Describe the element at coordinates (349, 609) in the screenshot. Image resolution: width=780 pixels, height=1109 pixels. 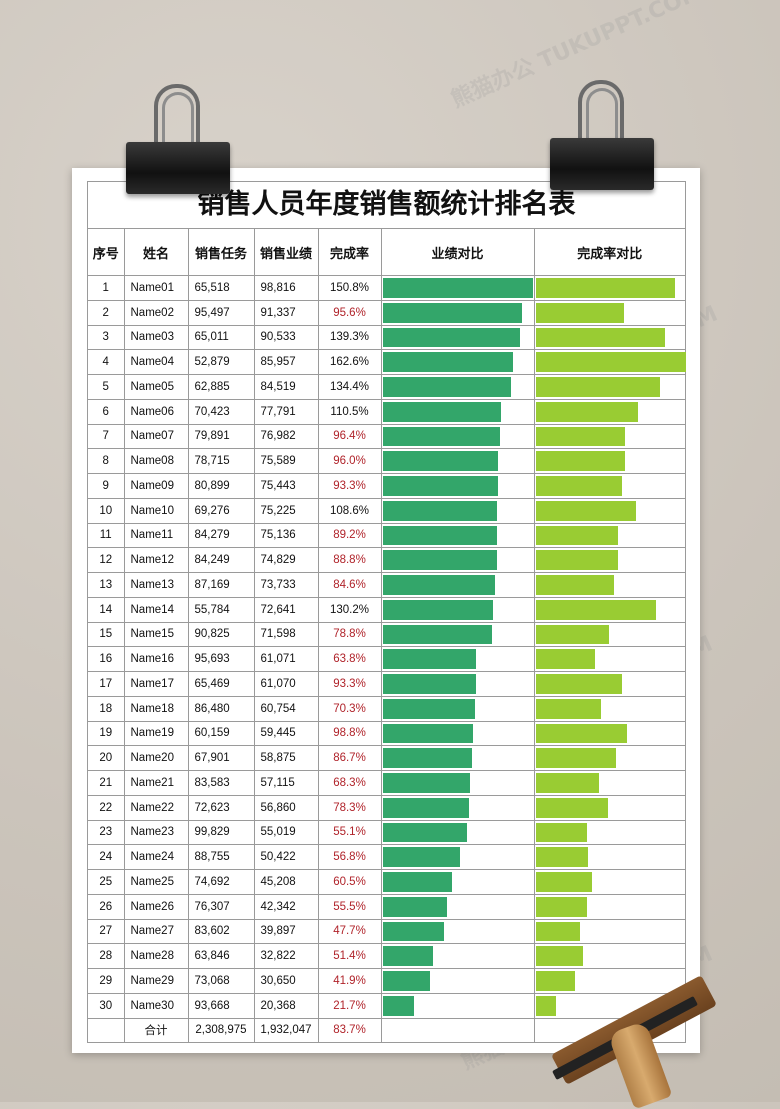
I see `row-rate: 130.2%` at that location.